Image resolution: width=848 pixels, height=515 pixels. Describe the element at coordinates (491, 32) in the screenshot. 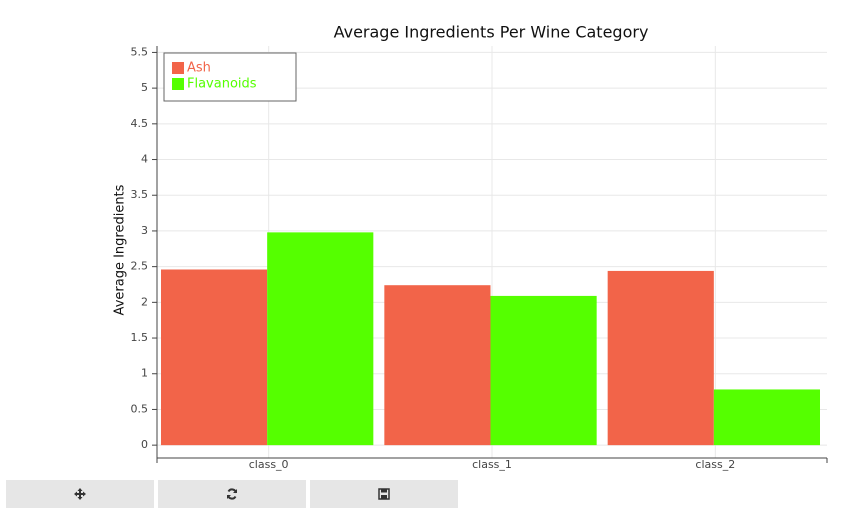

I see `chart-title: Average Ingredients Per Wine Category` at that location.